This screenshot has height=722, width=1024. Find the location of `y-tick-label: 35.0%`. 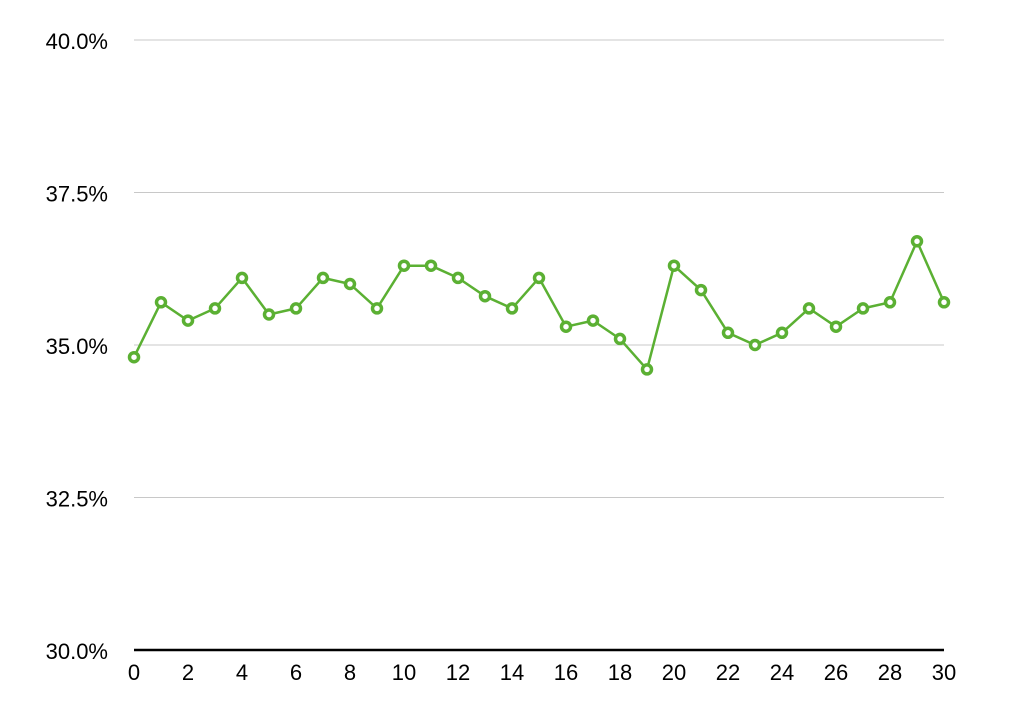

y-tick-label: 35.0% is located at coordinates (77, 346).